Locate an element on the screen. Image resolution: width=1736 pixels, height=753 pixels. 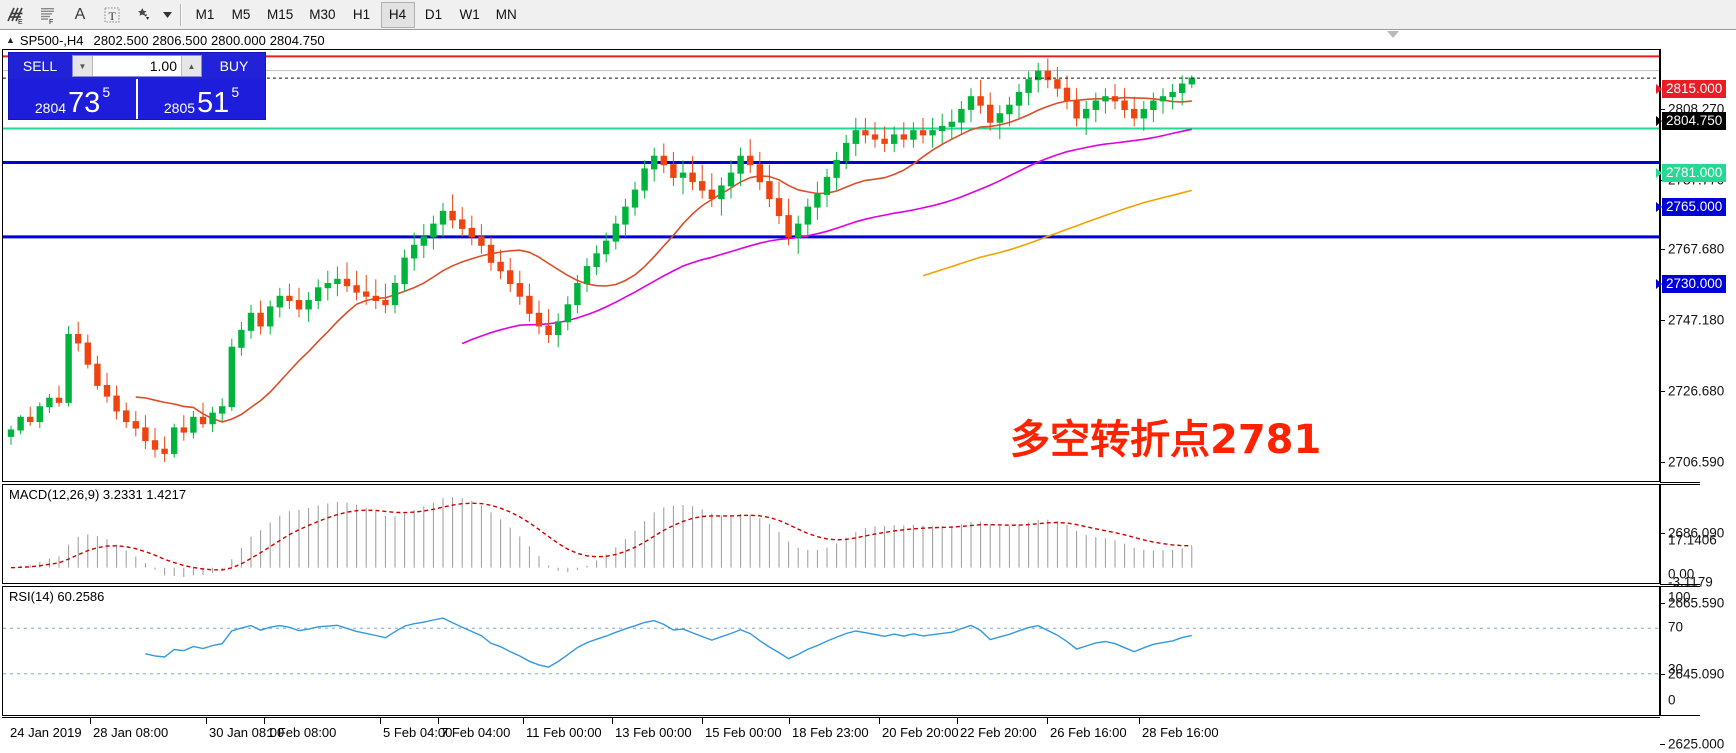
time-axis-label: 20 Feb 20:00 is located at coordinates (920, 732).